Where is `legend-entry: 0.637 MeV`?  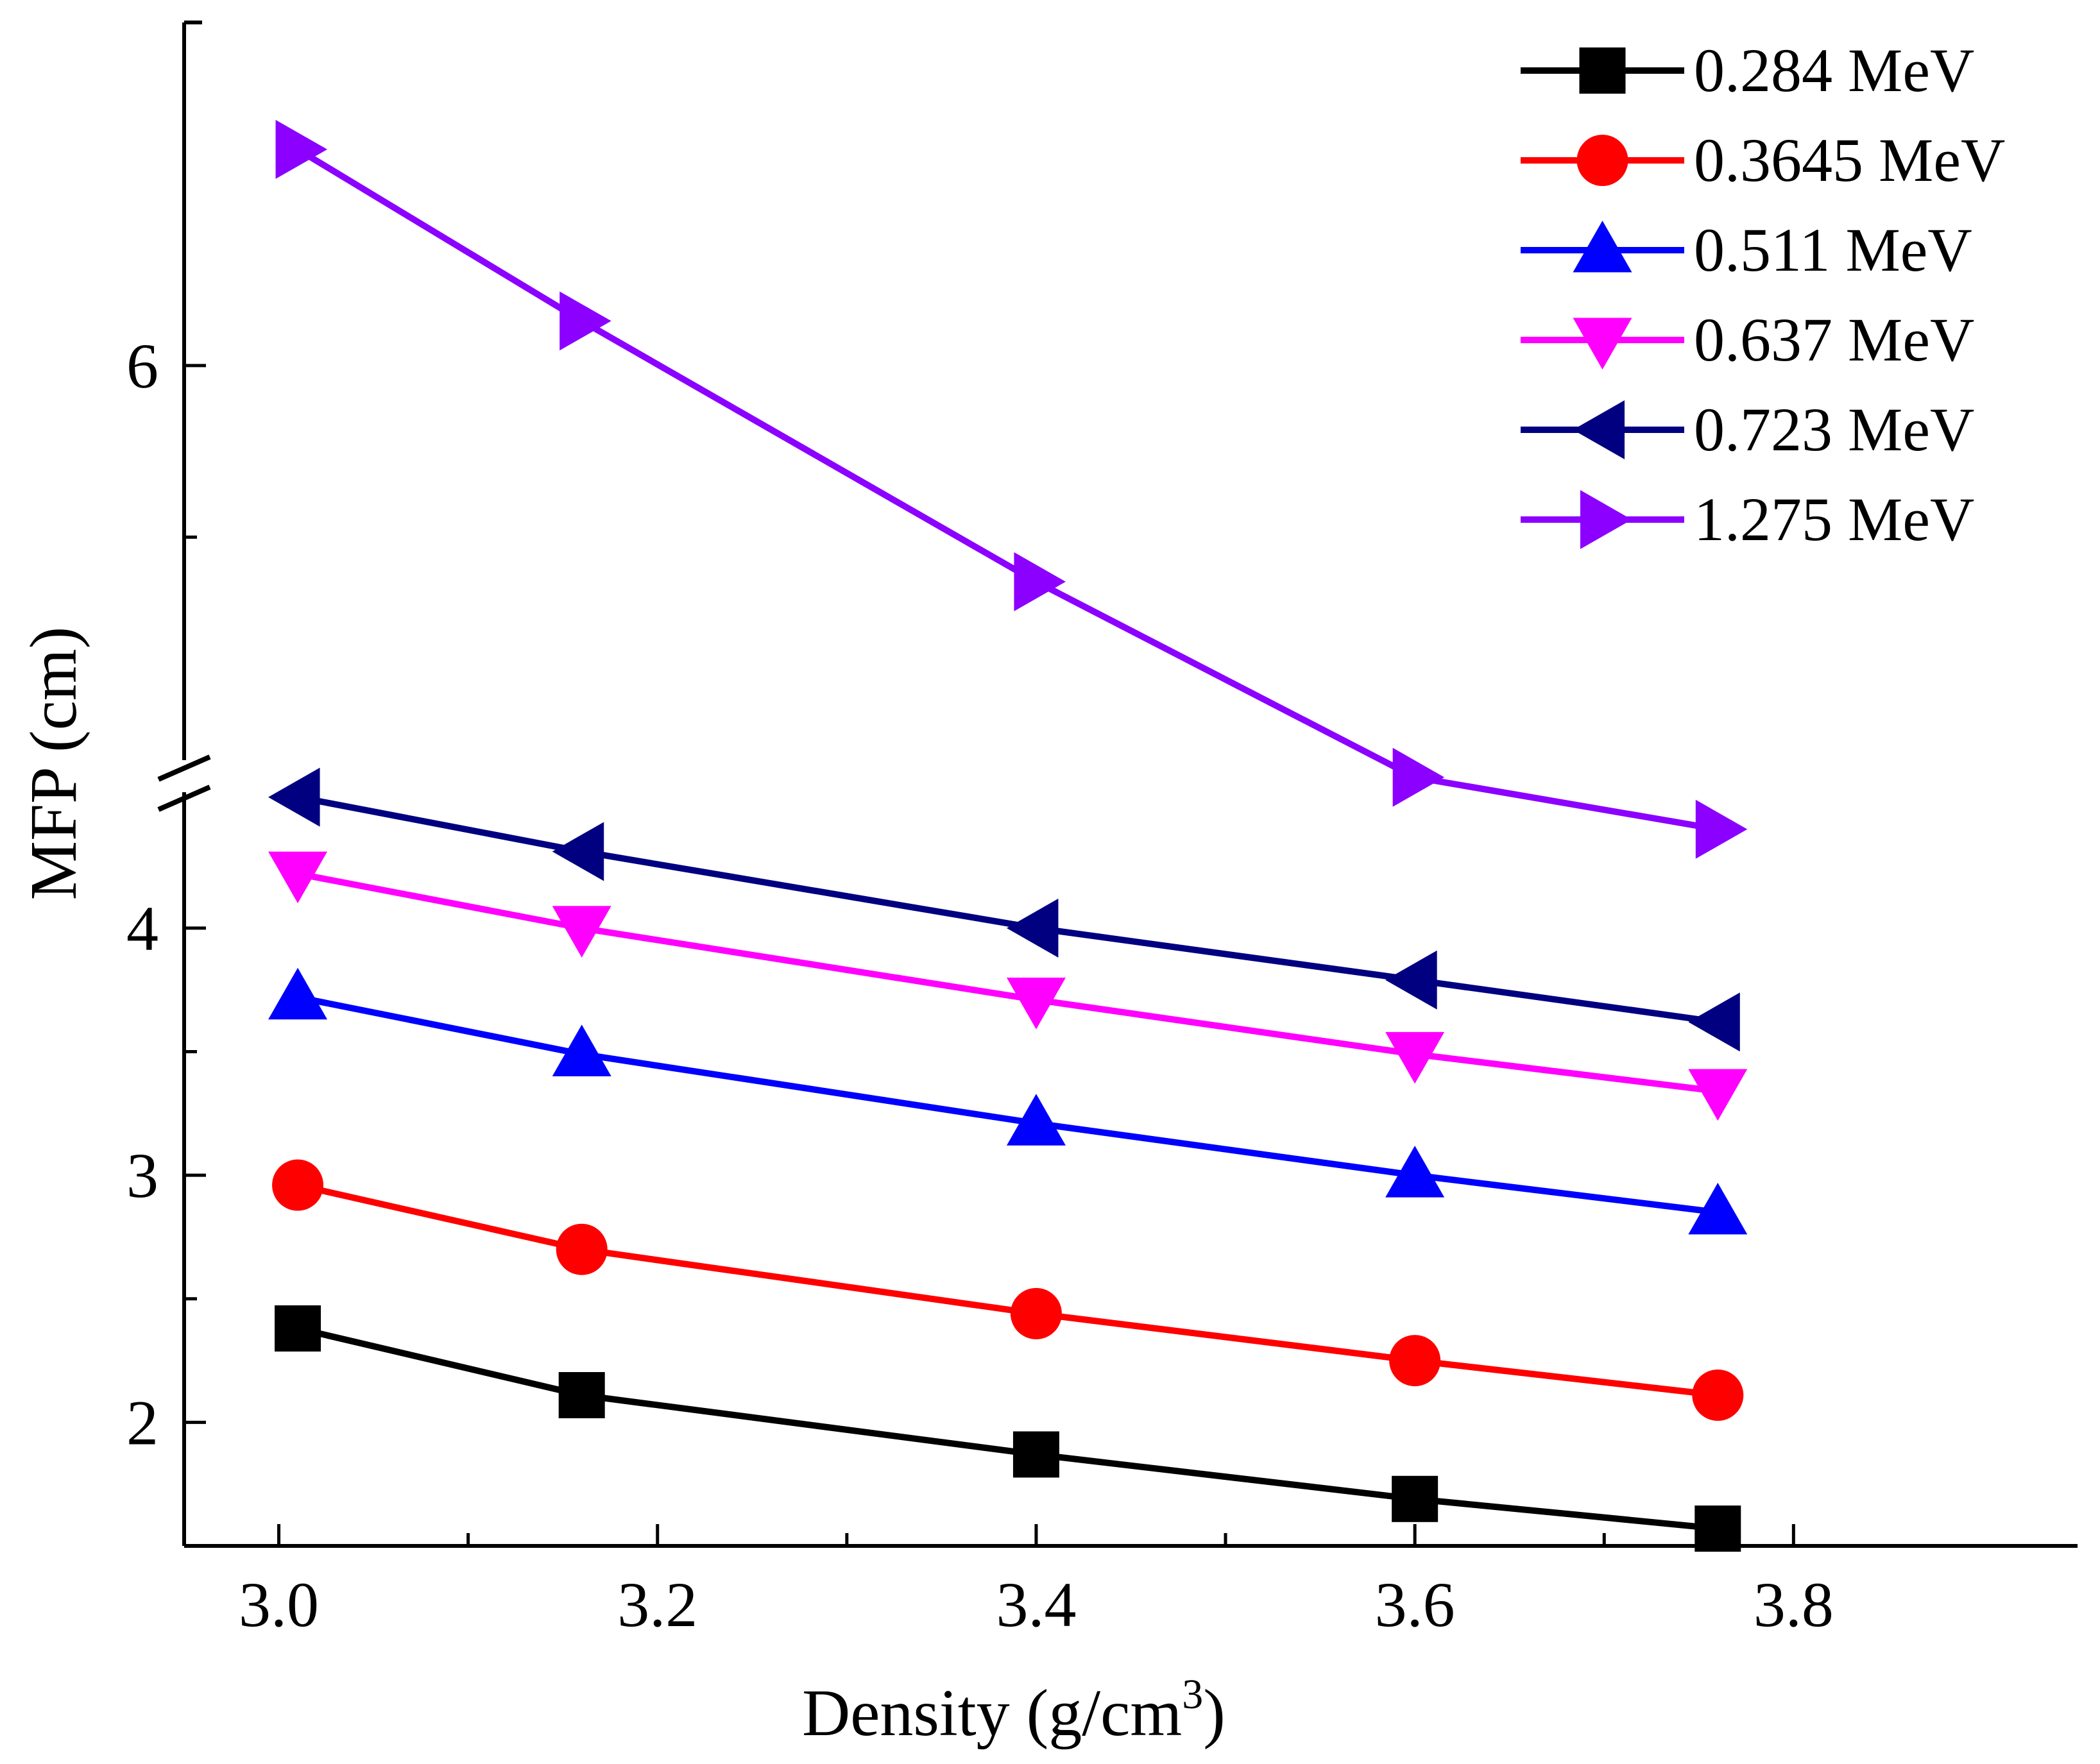 legend-entry: 0.637 MeV is located at coordinates (1747, 339).